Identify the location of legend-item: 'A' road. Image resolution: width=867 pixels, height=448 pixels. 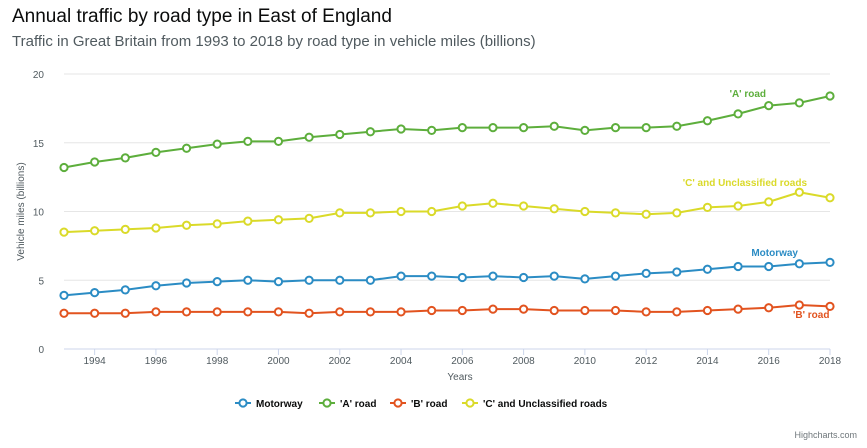
(347, 404).